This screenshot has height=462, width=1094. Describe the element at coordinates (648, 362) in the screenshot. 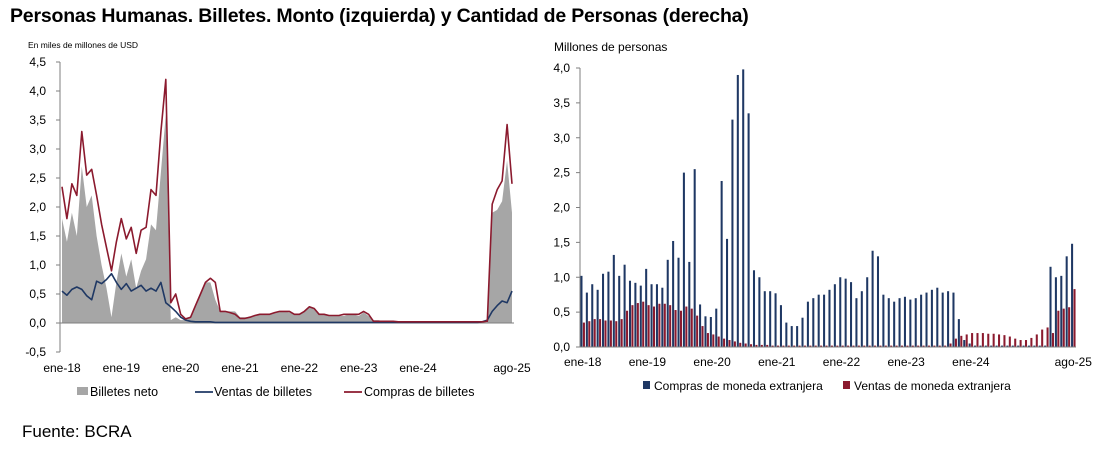

I see `right-x-tick-label: ene-19` at that location.